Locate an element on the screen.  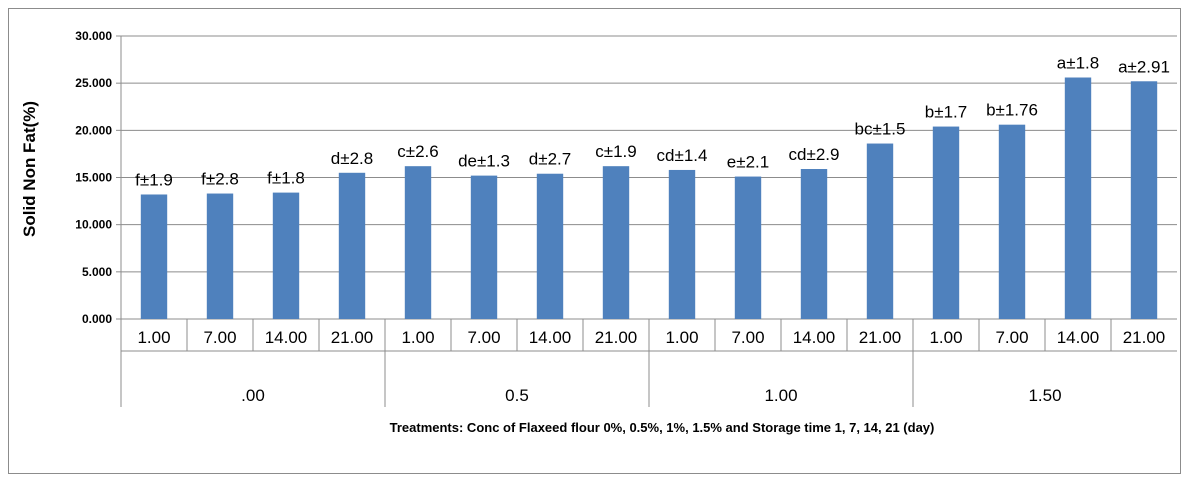
data-label: cd±2.9 is located at coordinates (814, 154).